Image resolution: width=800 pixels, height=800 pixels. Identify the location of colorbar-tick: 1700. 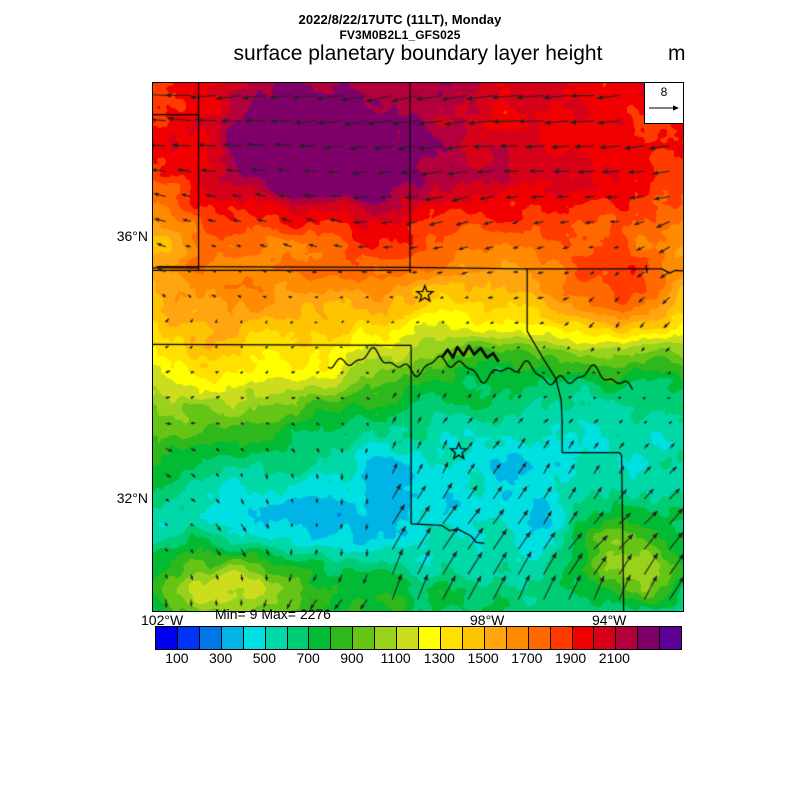
(527, 658).